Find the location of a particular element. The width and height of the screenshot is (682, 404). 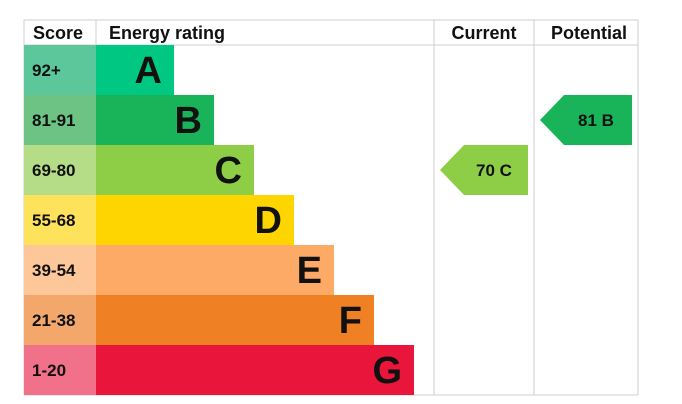

score-range-label: 39-54 is located at coordinates (54, 270).